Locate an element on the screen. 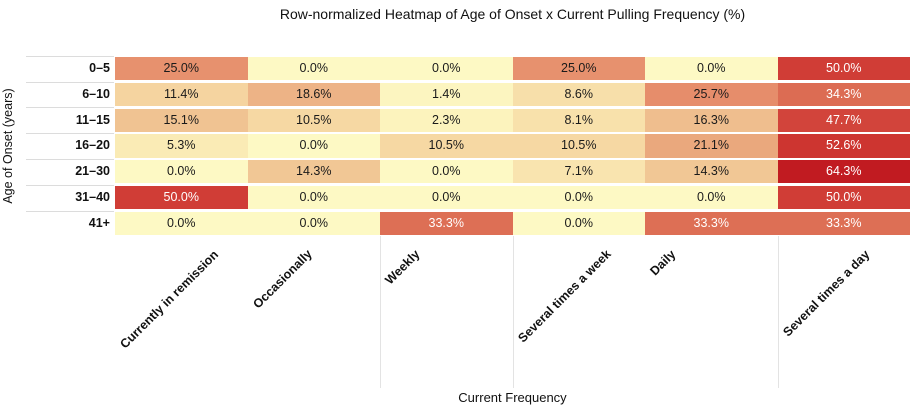 The image size is (918, 419). heatmap-cell: 8.6% is located at coordinates (578, 94).